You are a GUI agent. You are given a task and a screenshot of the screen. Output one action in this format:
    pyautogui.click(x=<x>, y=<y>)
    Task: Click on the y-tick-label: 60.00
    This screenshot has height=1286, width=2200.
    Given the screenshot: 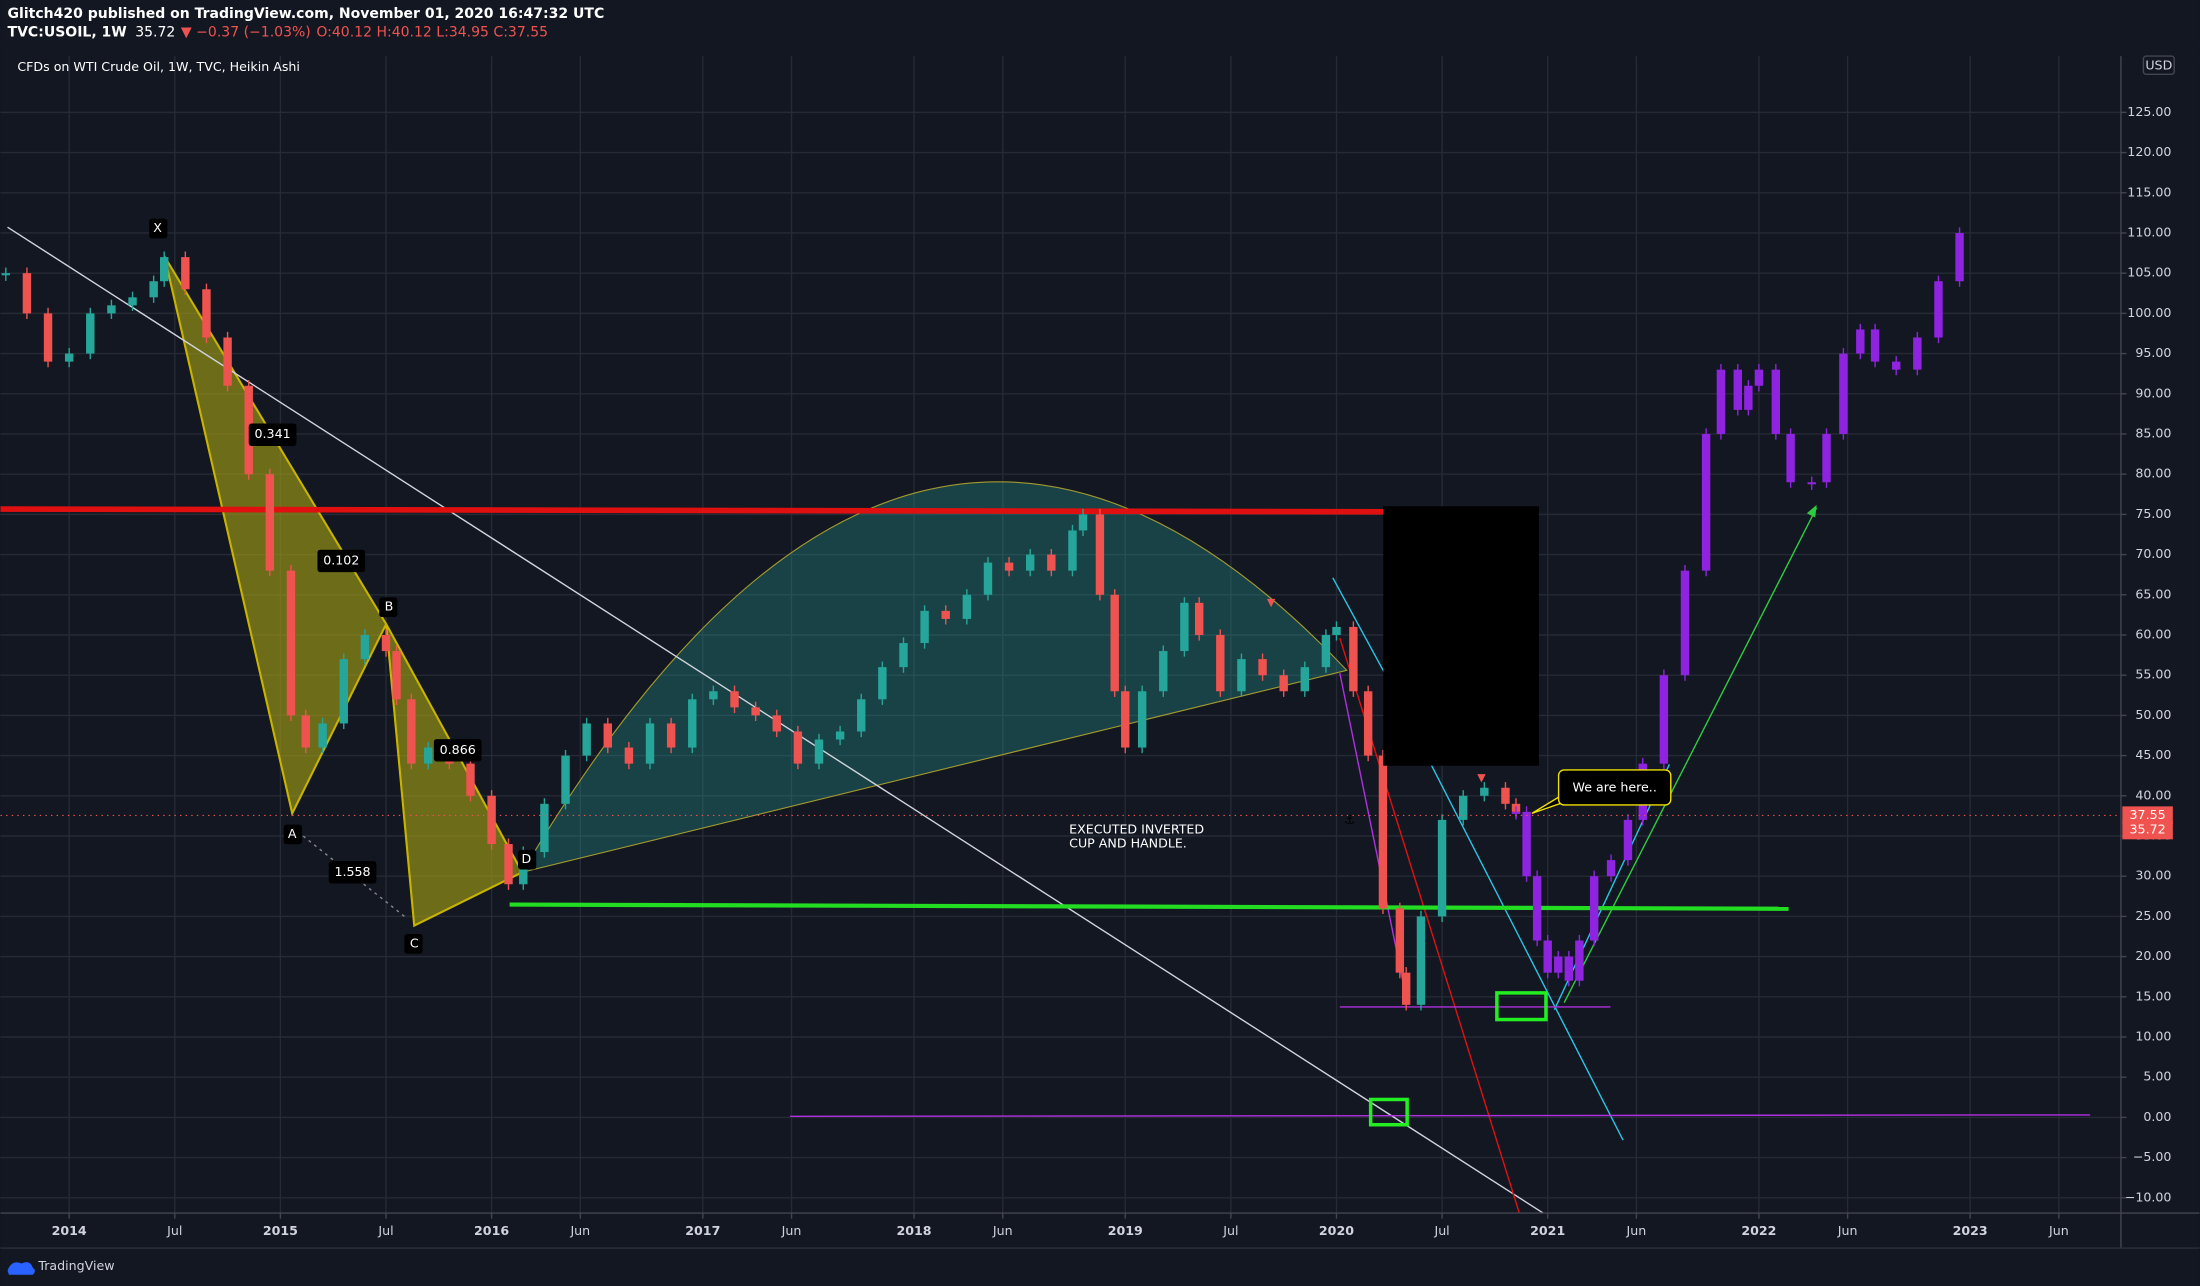 What is the action you would take?
    pyautogui.click(x=2153, y=633)
    